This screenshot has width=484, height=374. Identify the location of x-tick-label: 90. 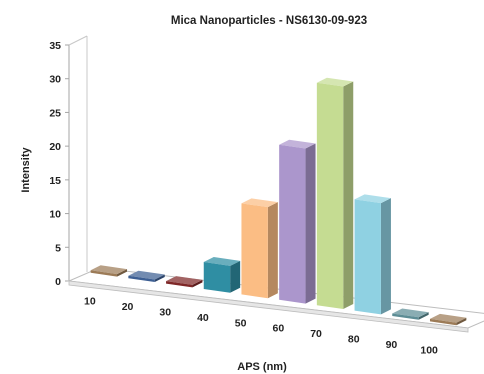
(392, 345).